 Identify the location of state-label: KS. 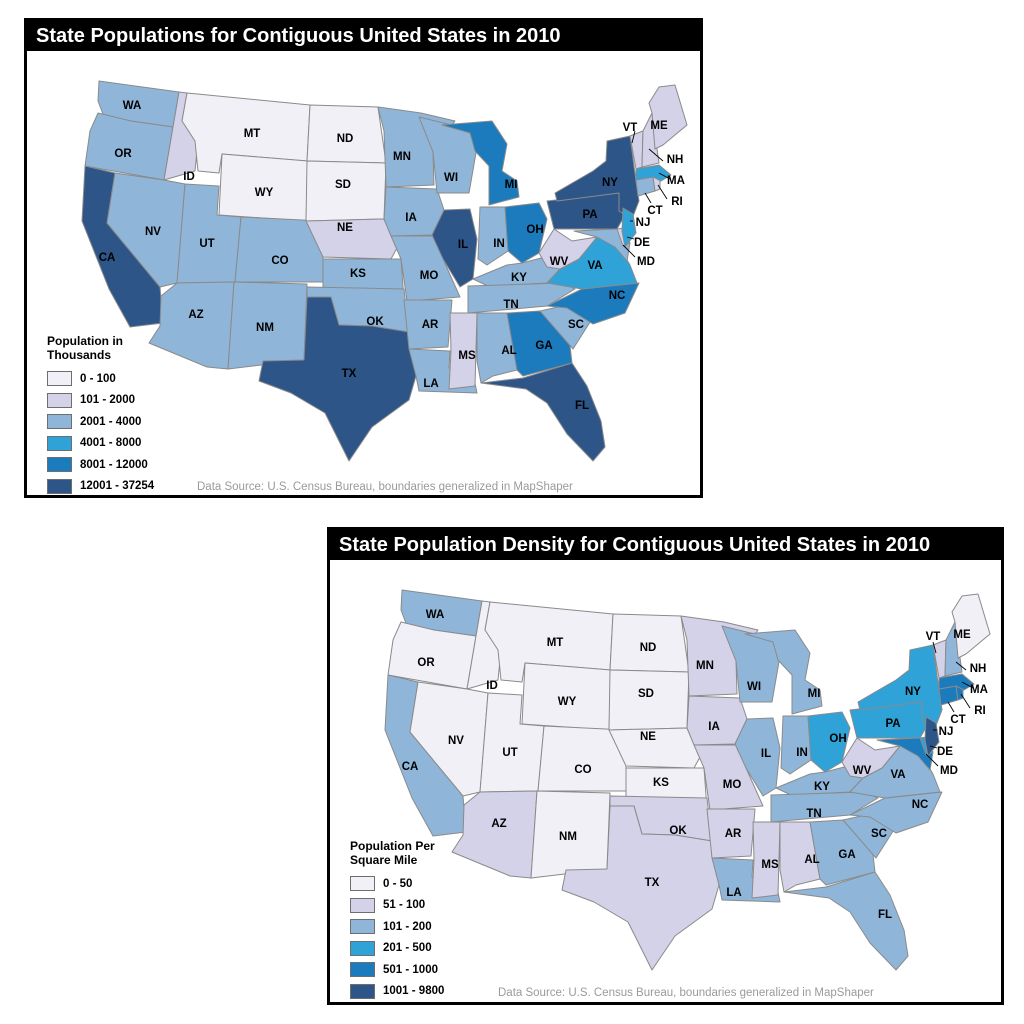
(661, 783).